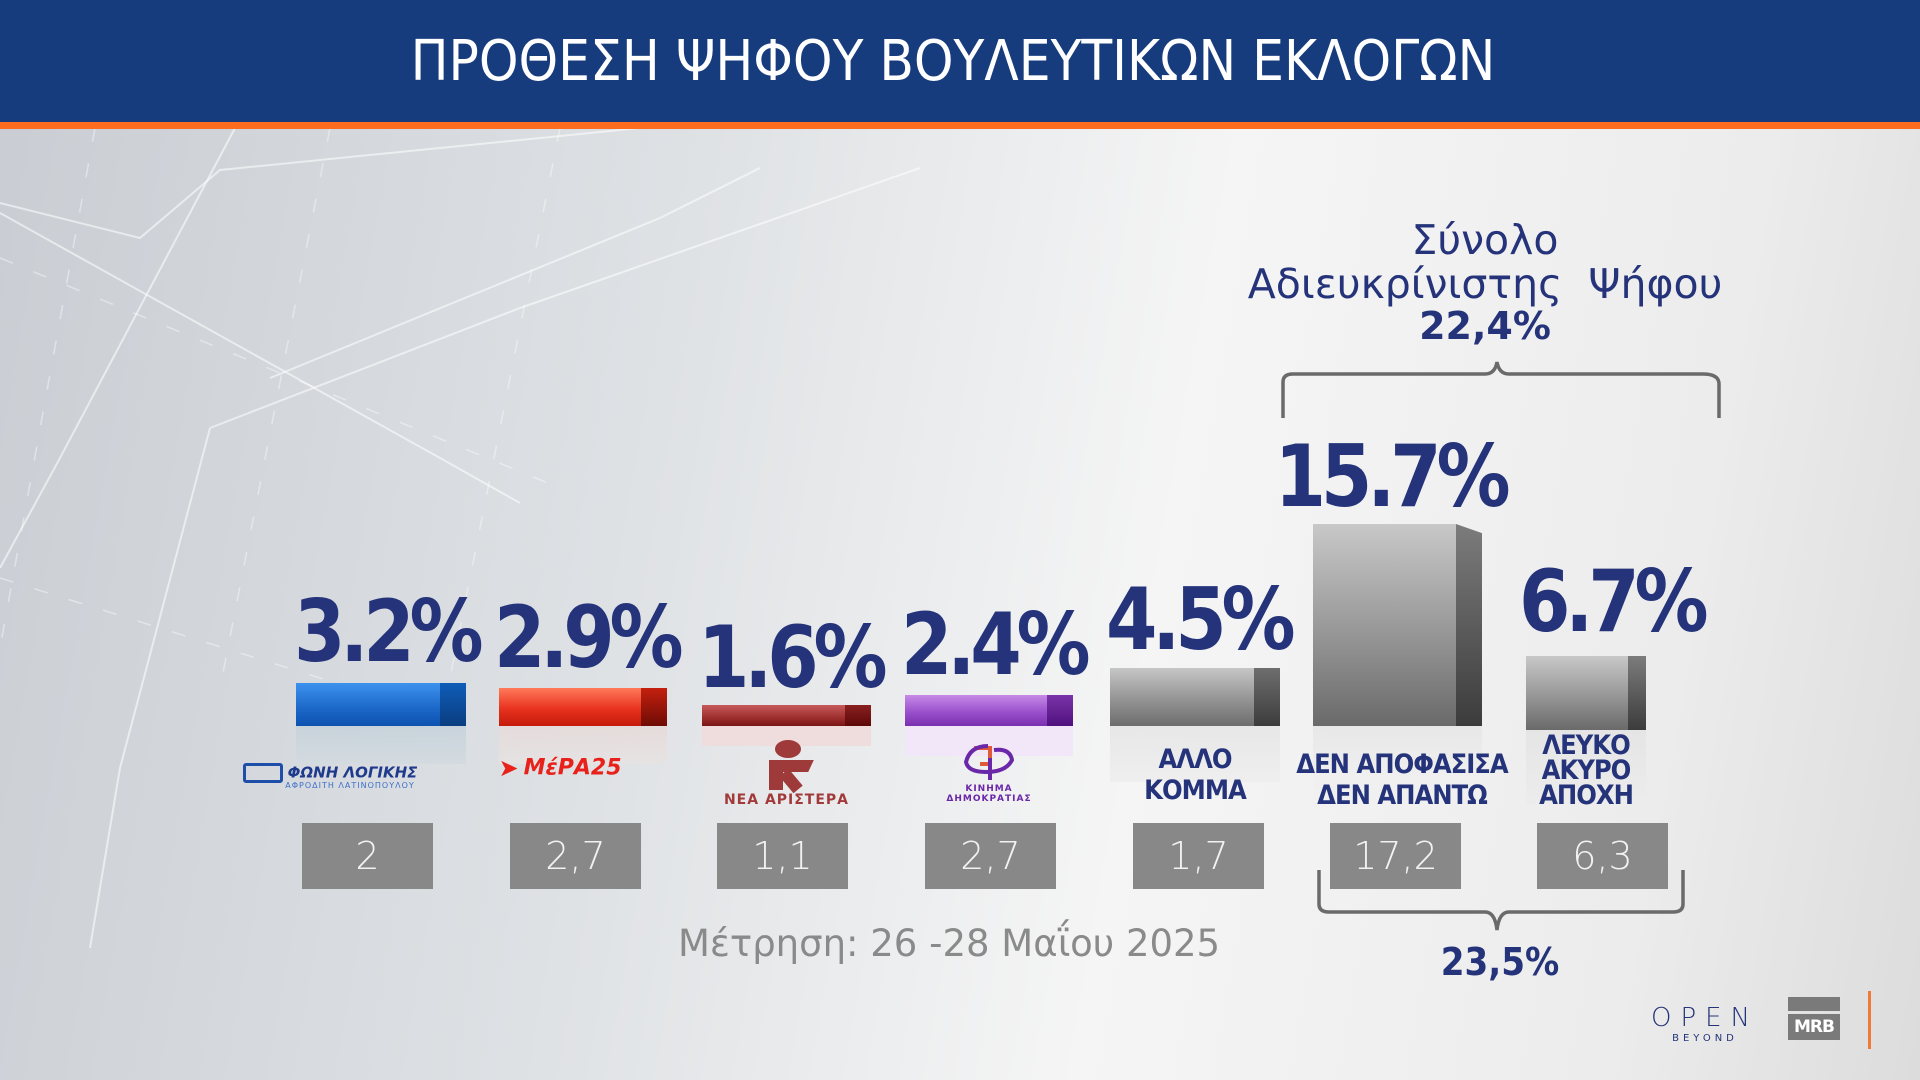  I want to click on bar-value-label: 3.2%, so click(389, 632).